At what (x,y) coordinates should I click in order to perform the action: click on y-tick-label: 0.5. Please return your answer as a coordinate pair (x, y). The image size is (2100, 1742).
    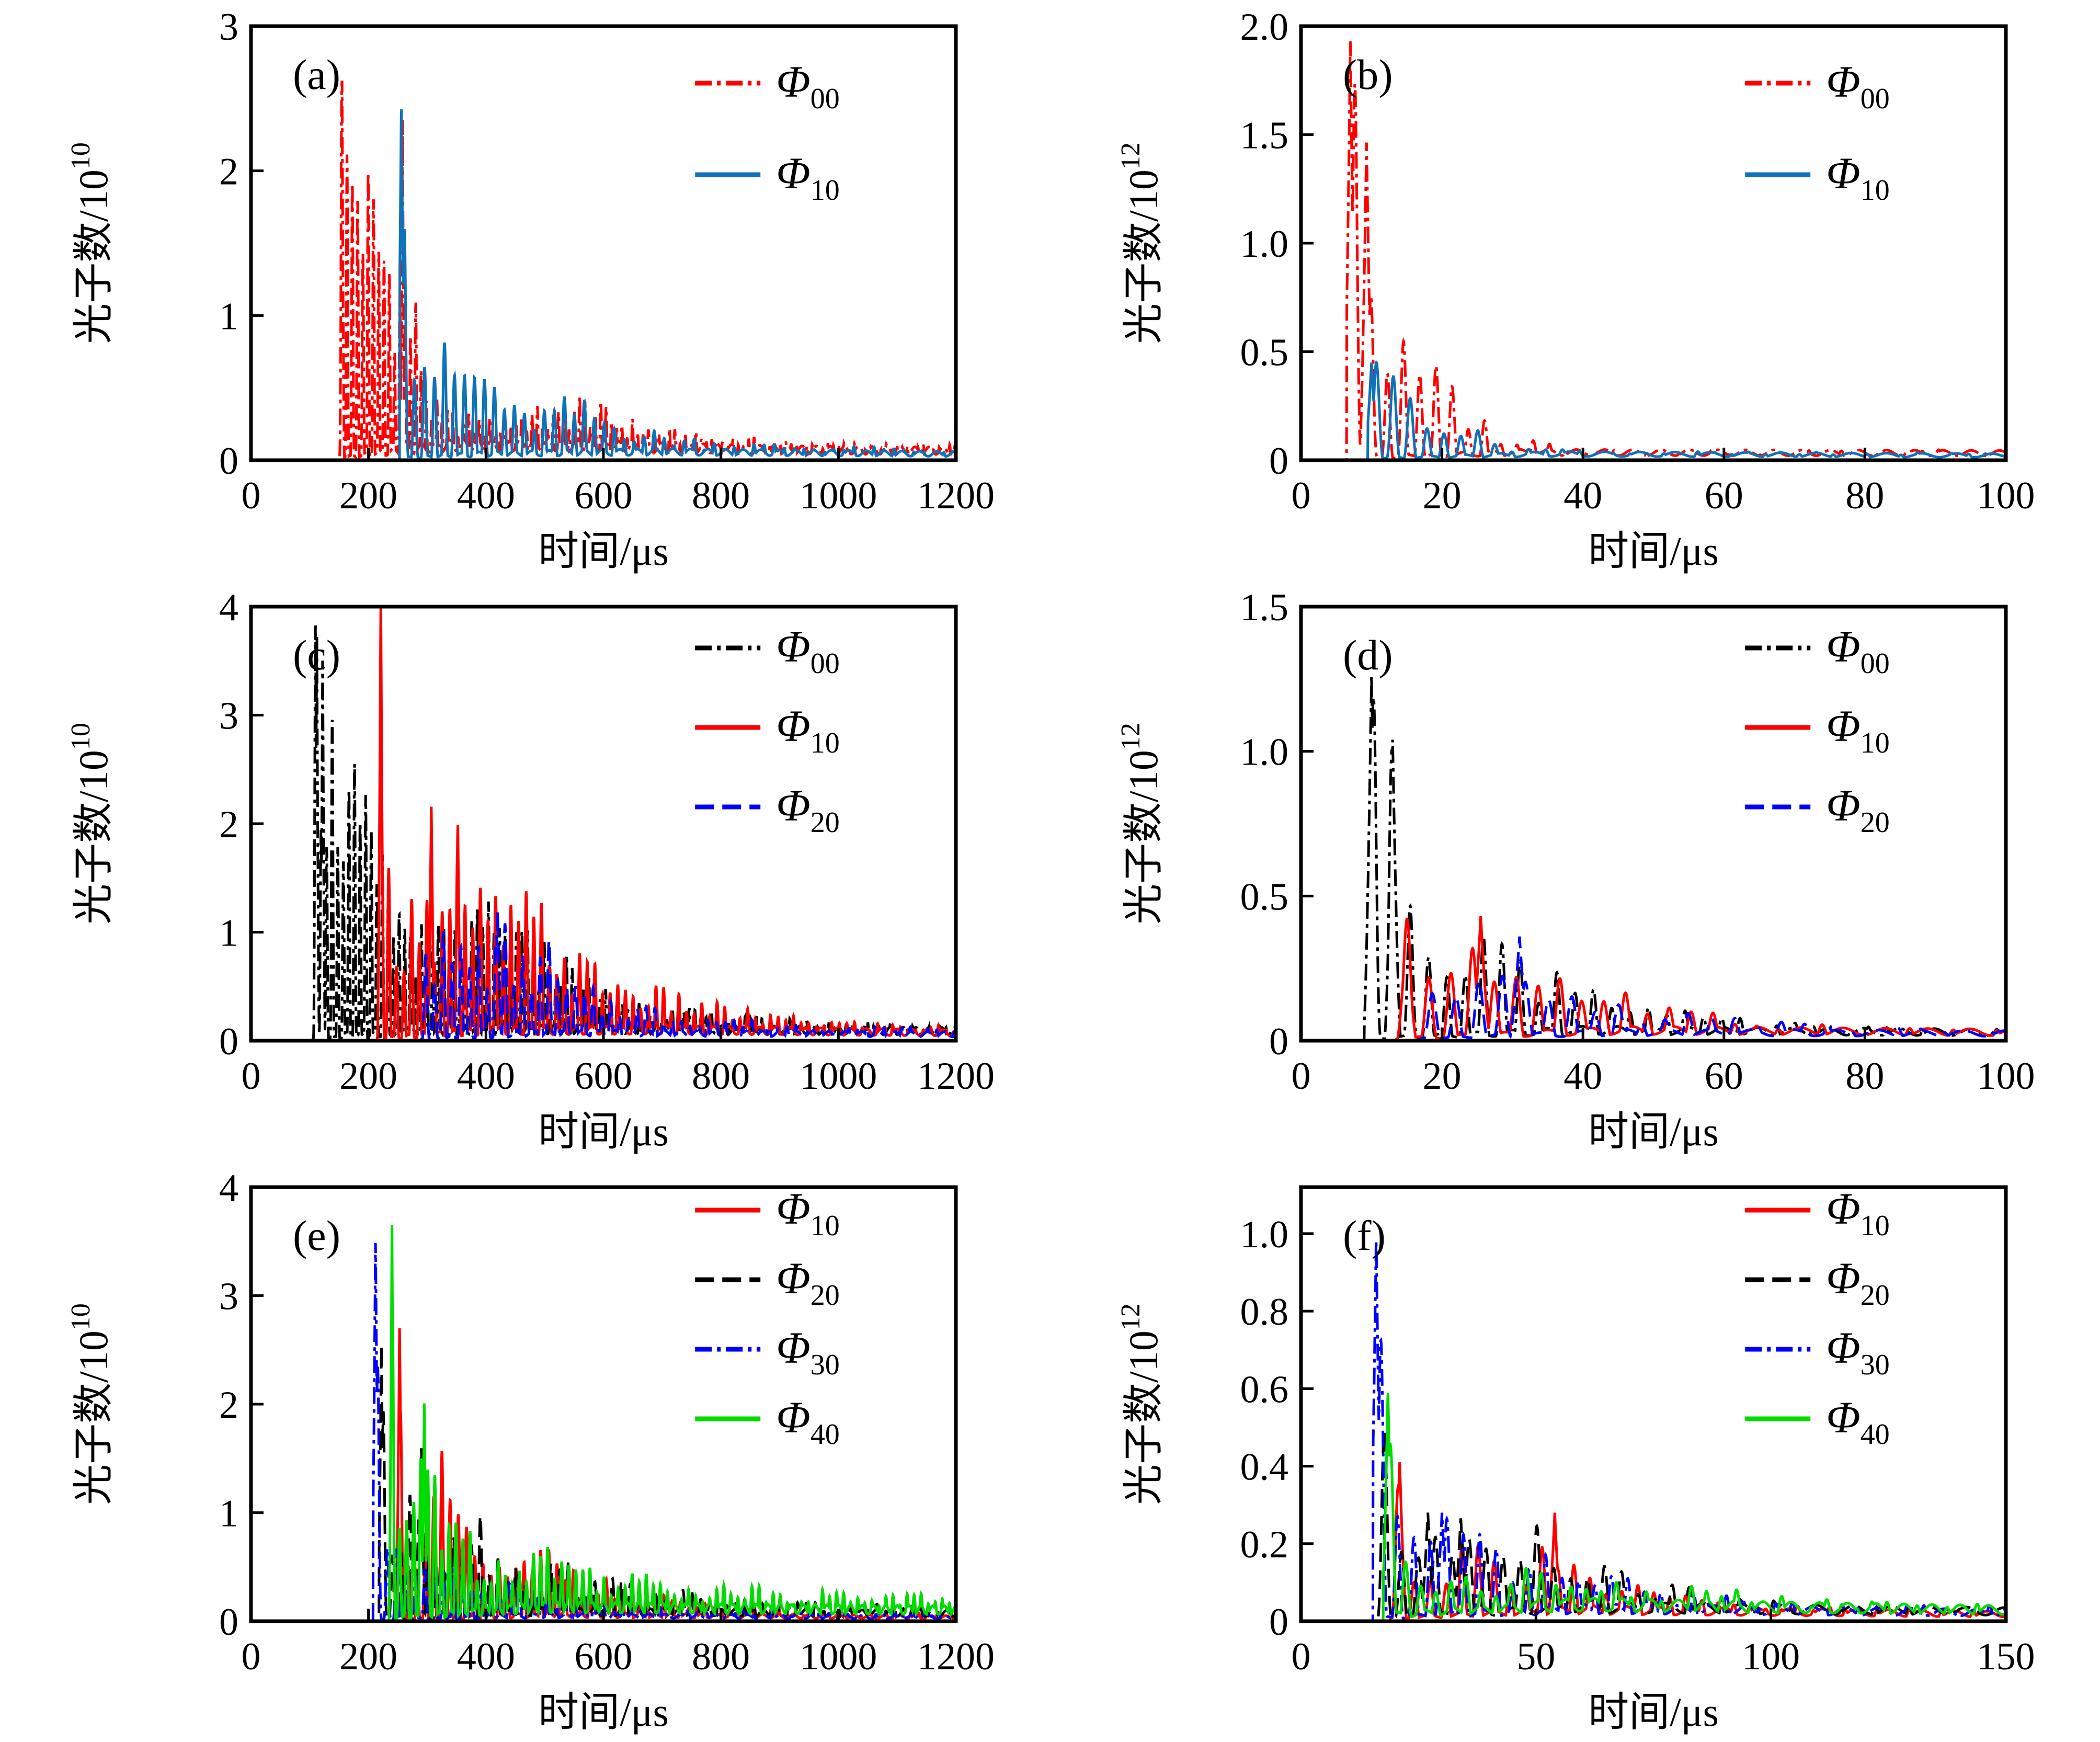
    Looking at the image, I should click on (1264, 896).